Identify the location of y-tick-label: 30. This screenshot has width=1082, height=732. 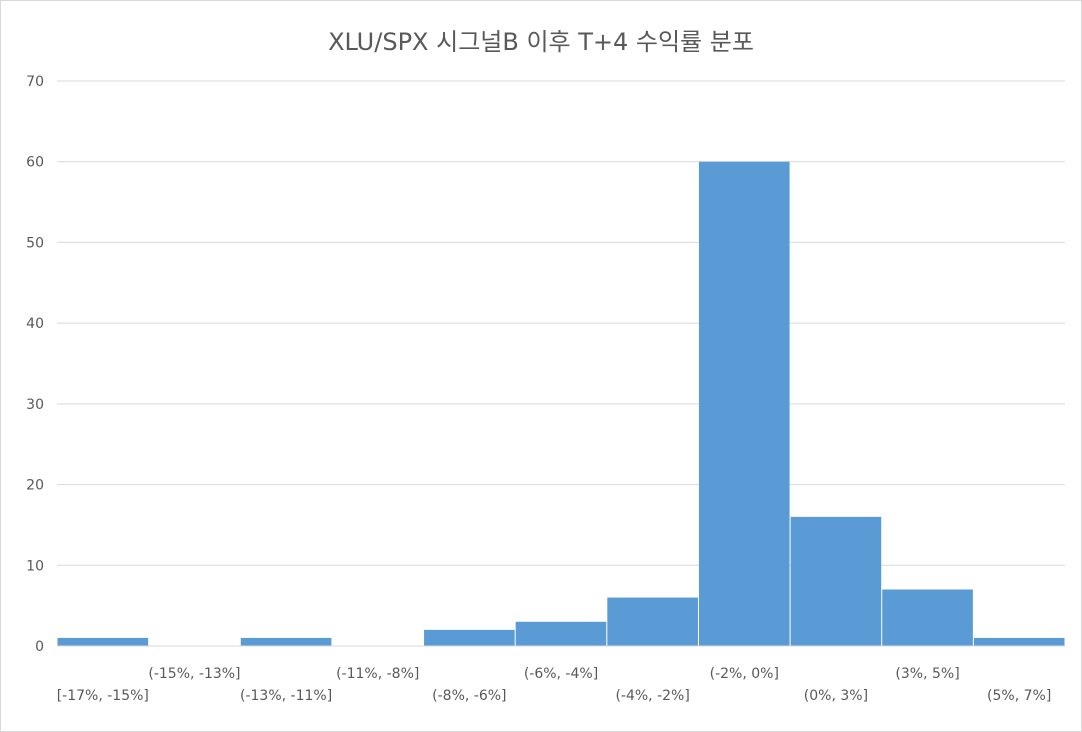
(35, 405).